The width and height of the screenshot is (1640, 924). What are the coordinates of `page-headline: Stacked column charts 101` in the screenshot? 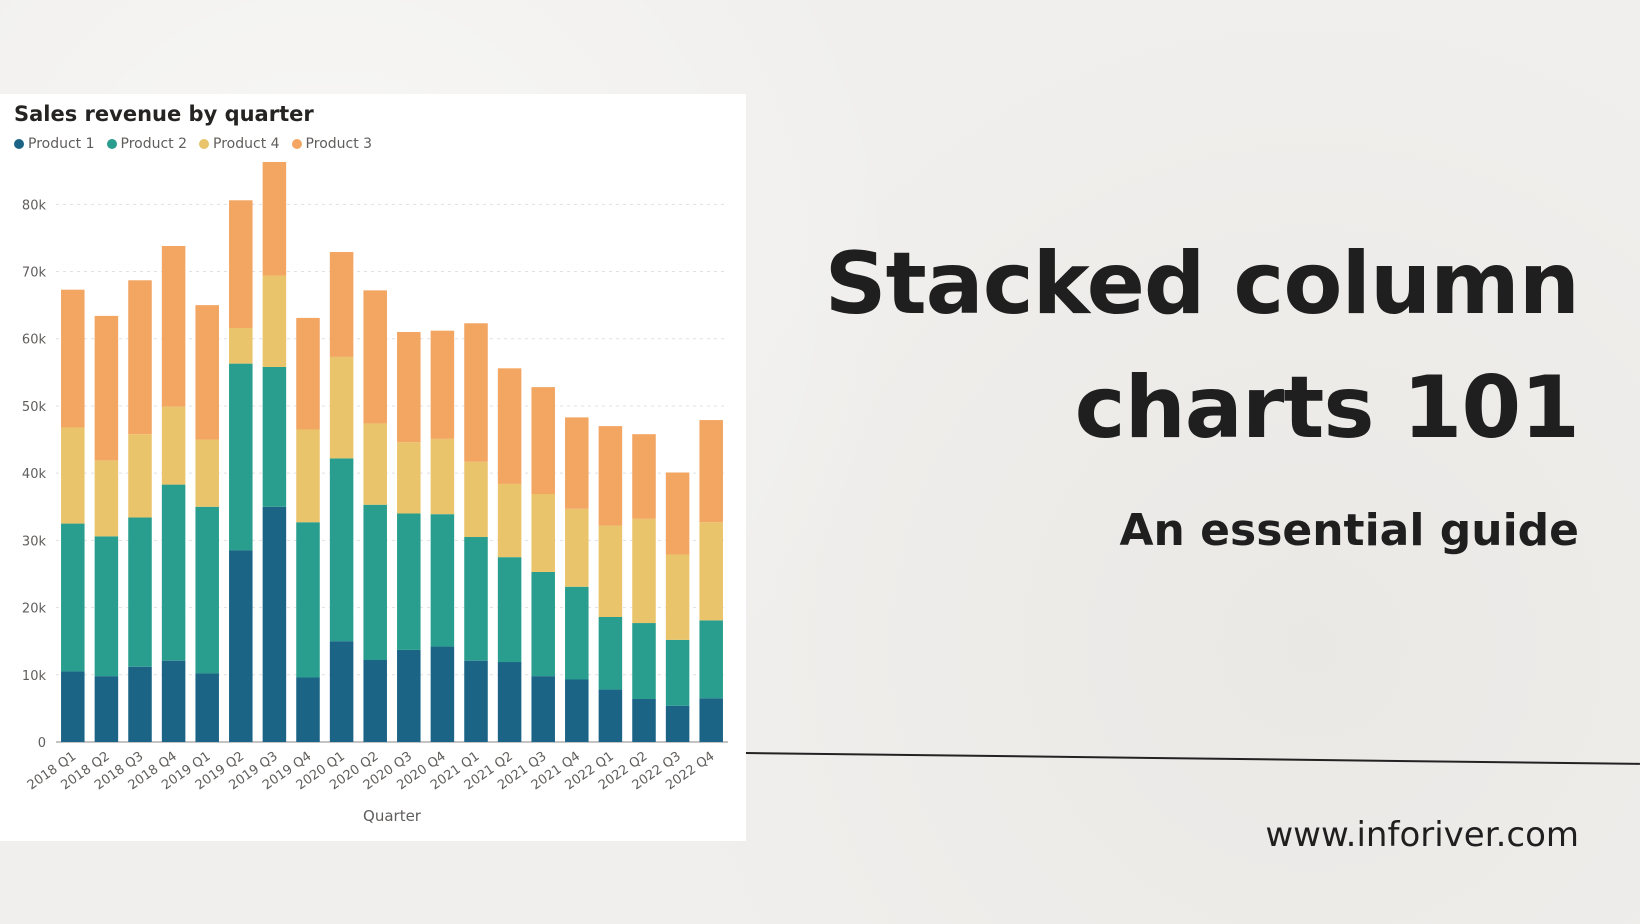 It's located at (1202, 346).